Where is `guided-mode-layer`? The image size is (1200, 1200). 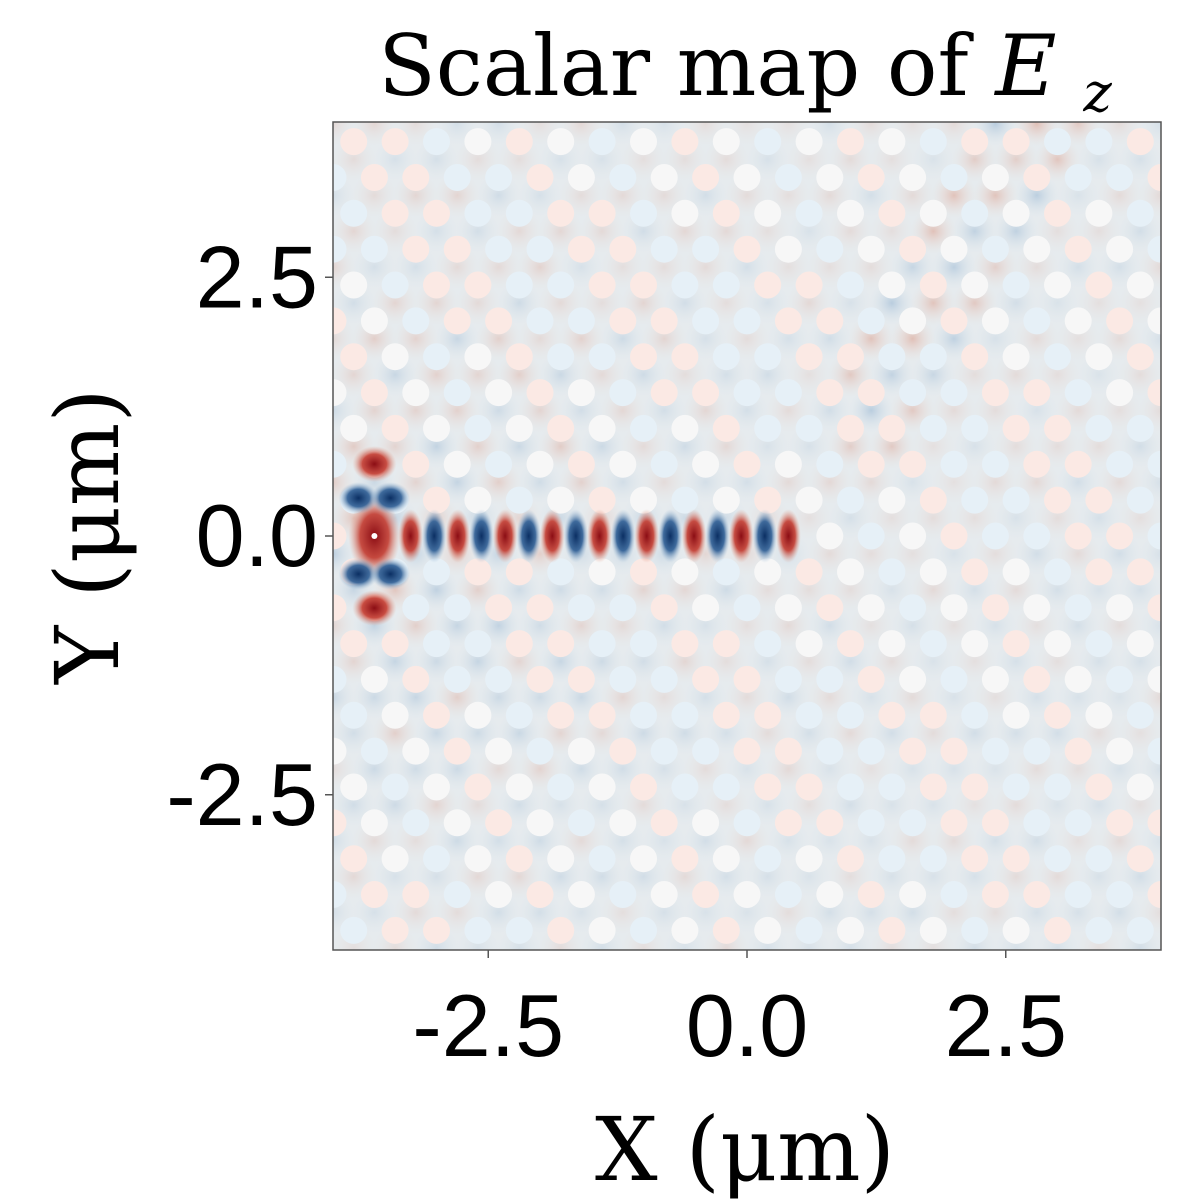 guided-mode-layer is located at coordinates (569, 536).